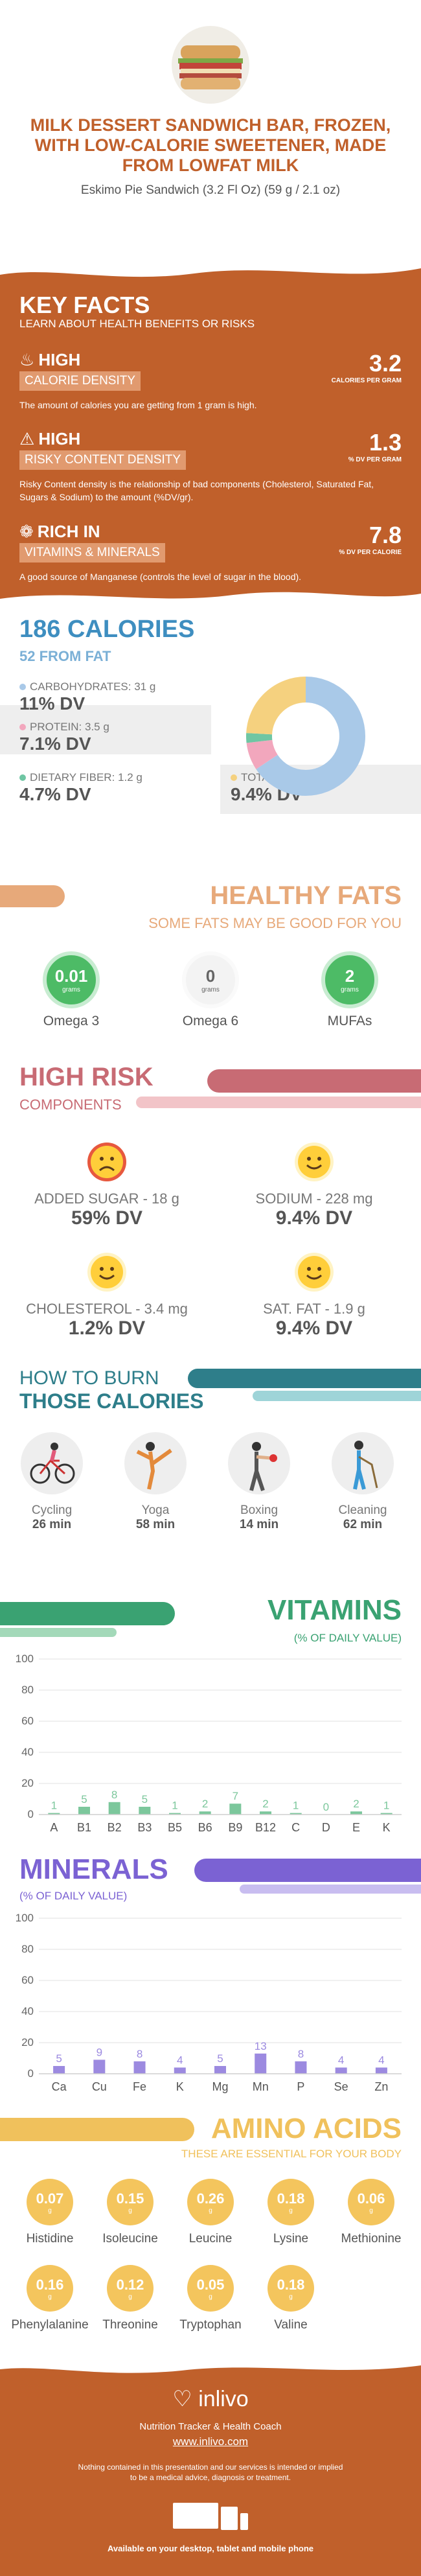  What do you see at coordinates (306, 2129) in the screenshot?
I see `amino-title: AMINO ACIDS` at bounding box center [306, 2129].